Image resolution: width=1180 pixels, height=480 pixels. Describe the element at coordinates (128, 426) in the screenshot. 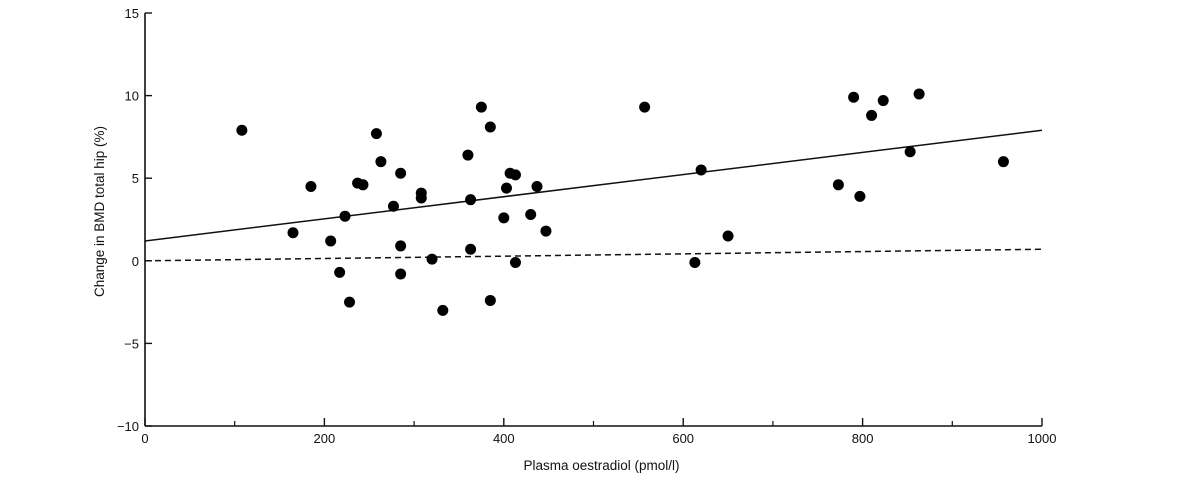

I see `y-tick-label: −10` at that location.